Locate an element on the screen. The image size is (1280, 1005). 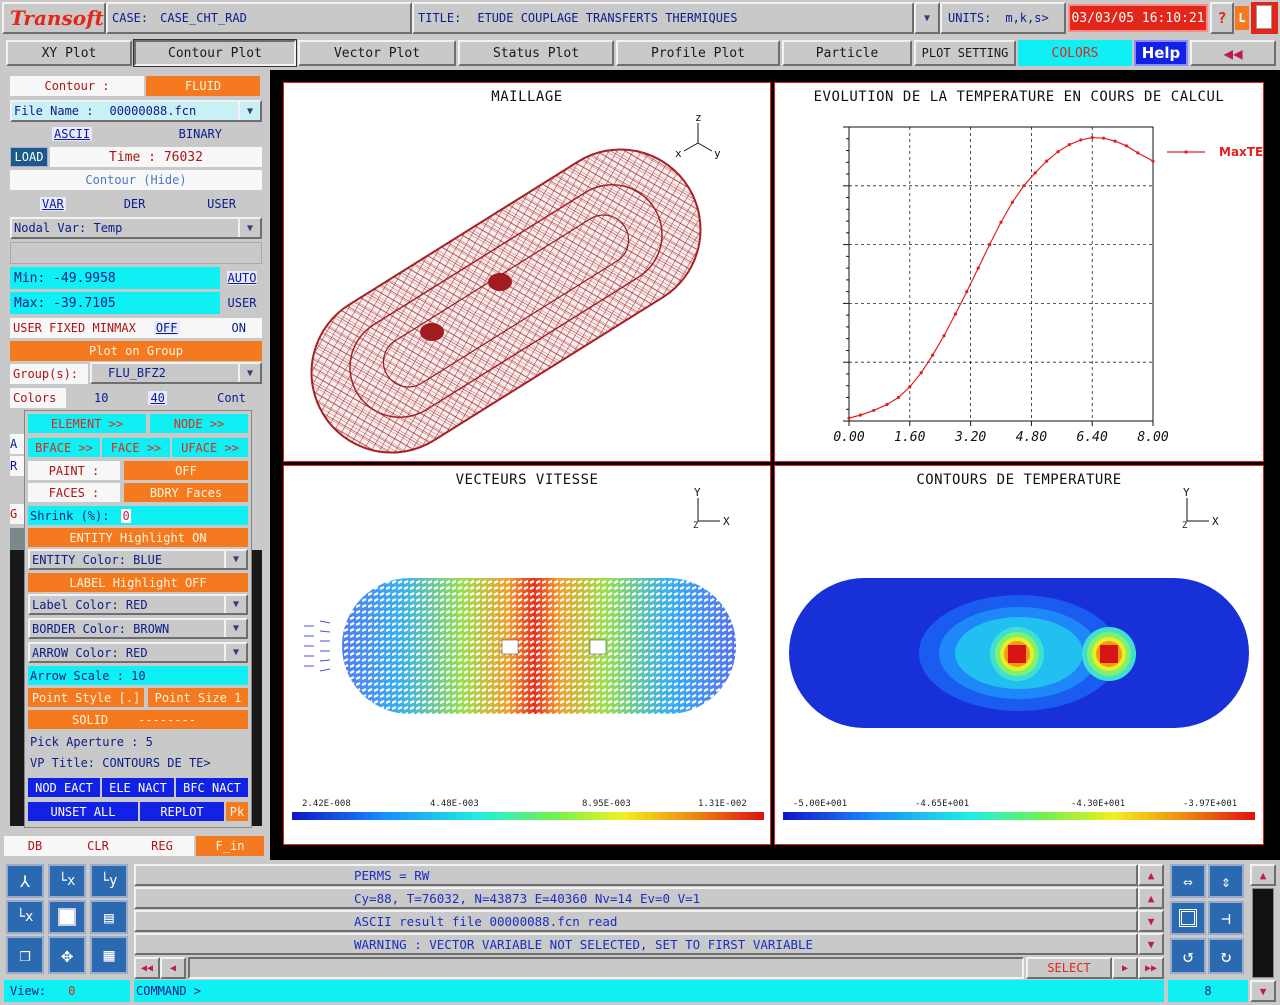
contour-hide-toggle: Contour (Hide) is located at coordinates (136, 180).